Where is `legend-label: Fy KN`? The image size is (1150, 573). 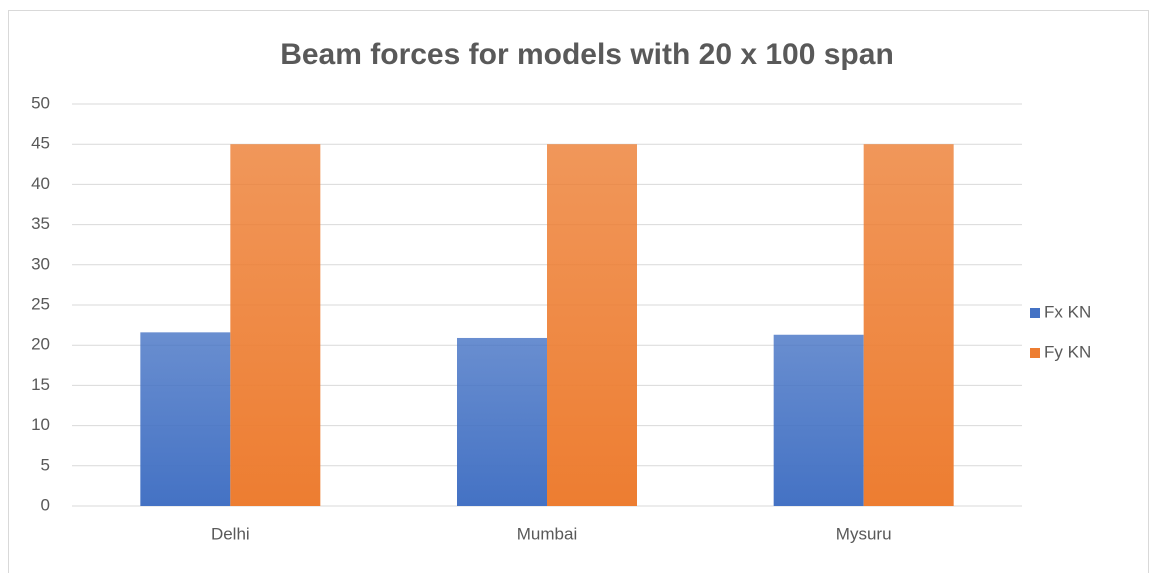
legend-label: Fy KN is located at coordinates (1067, 351).